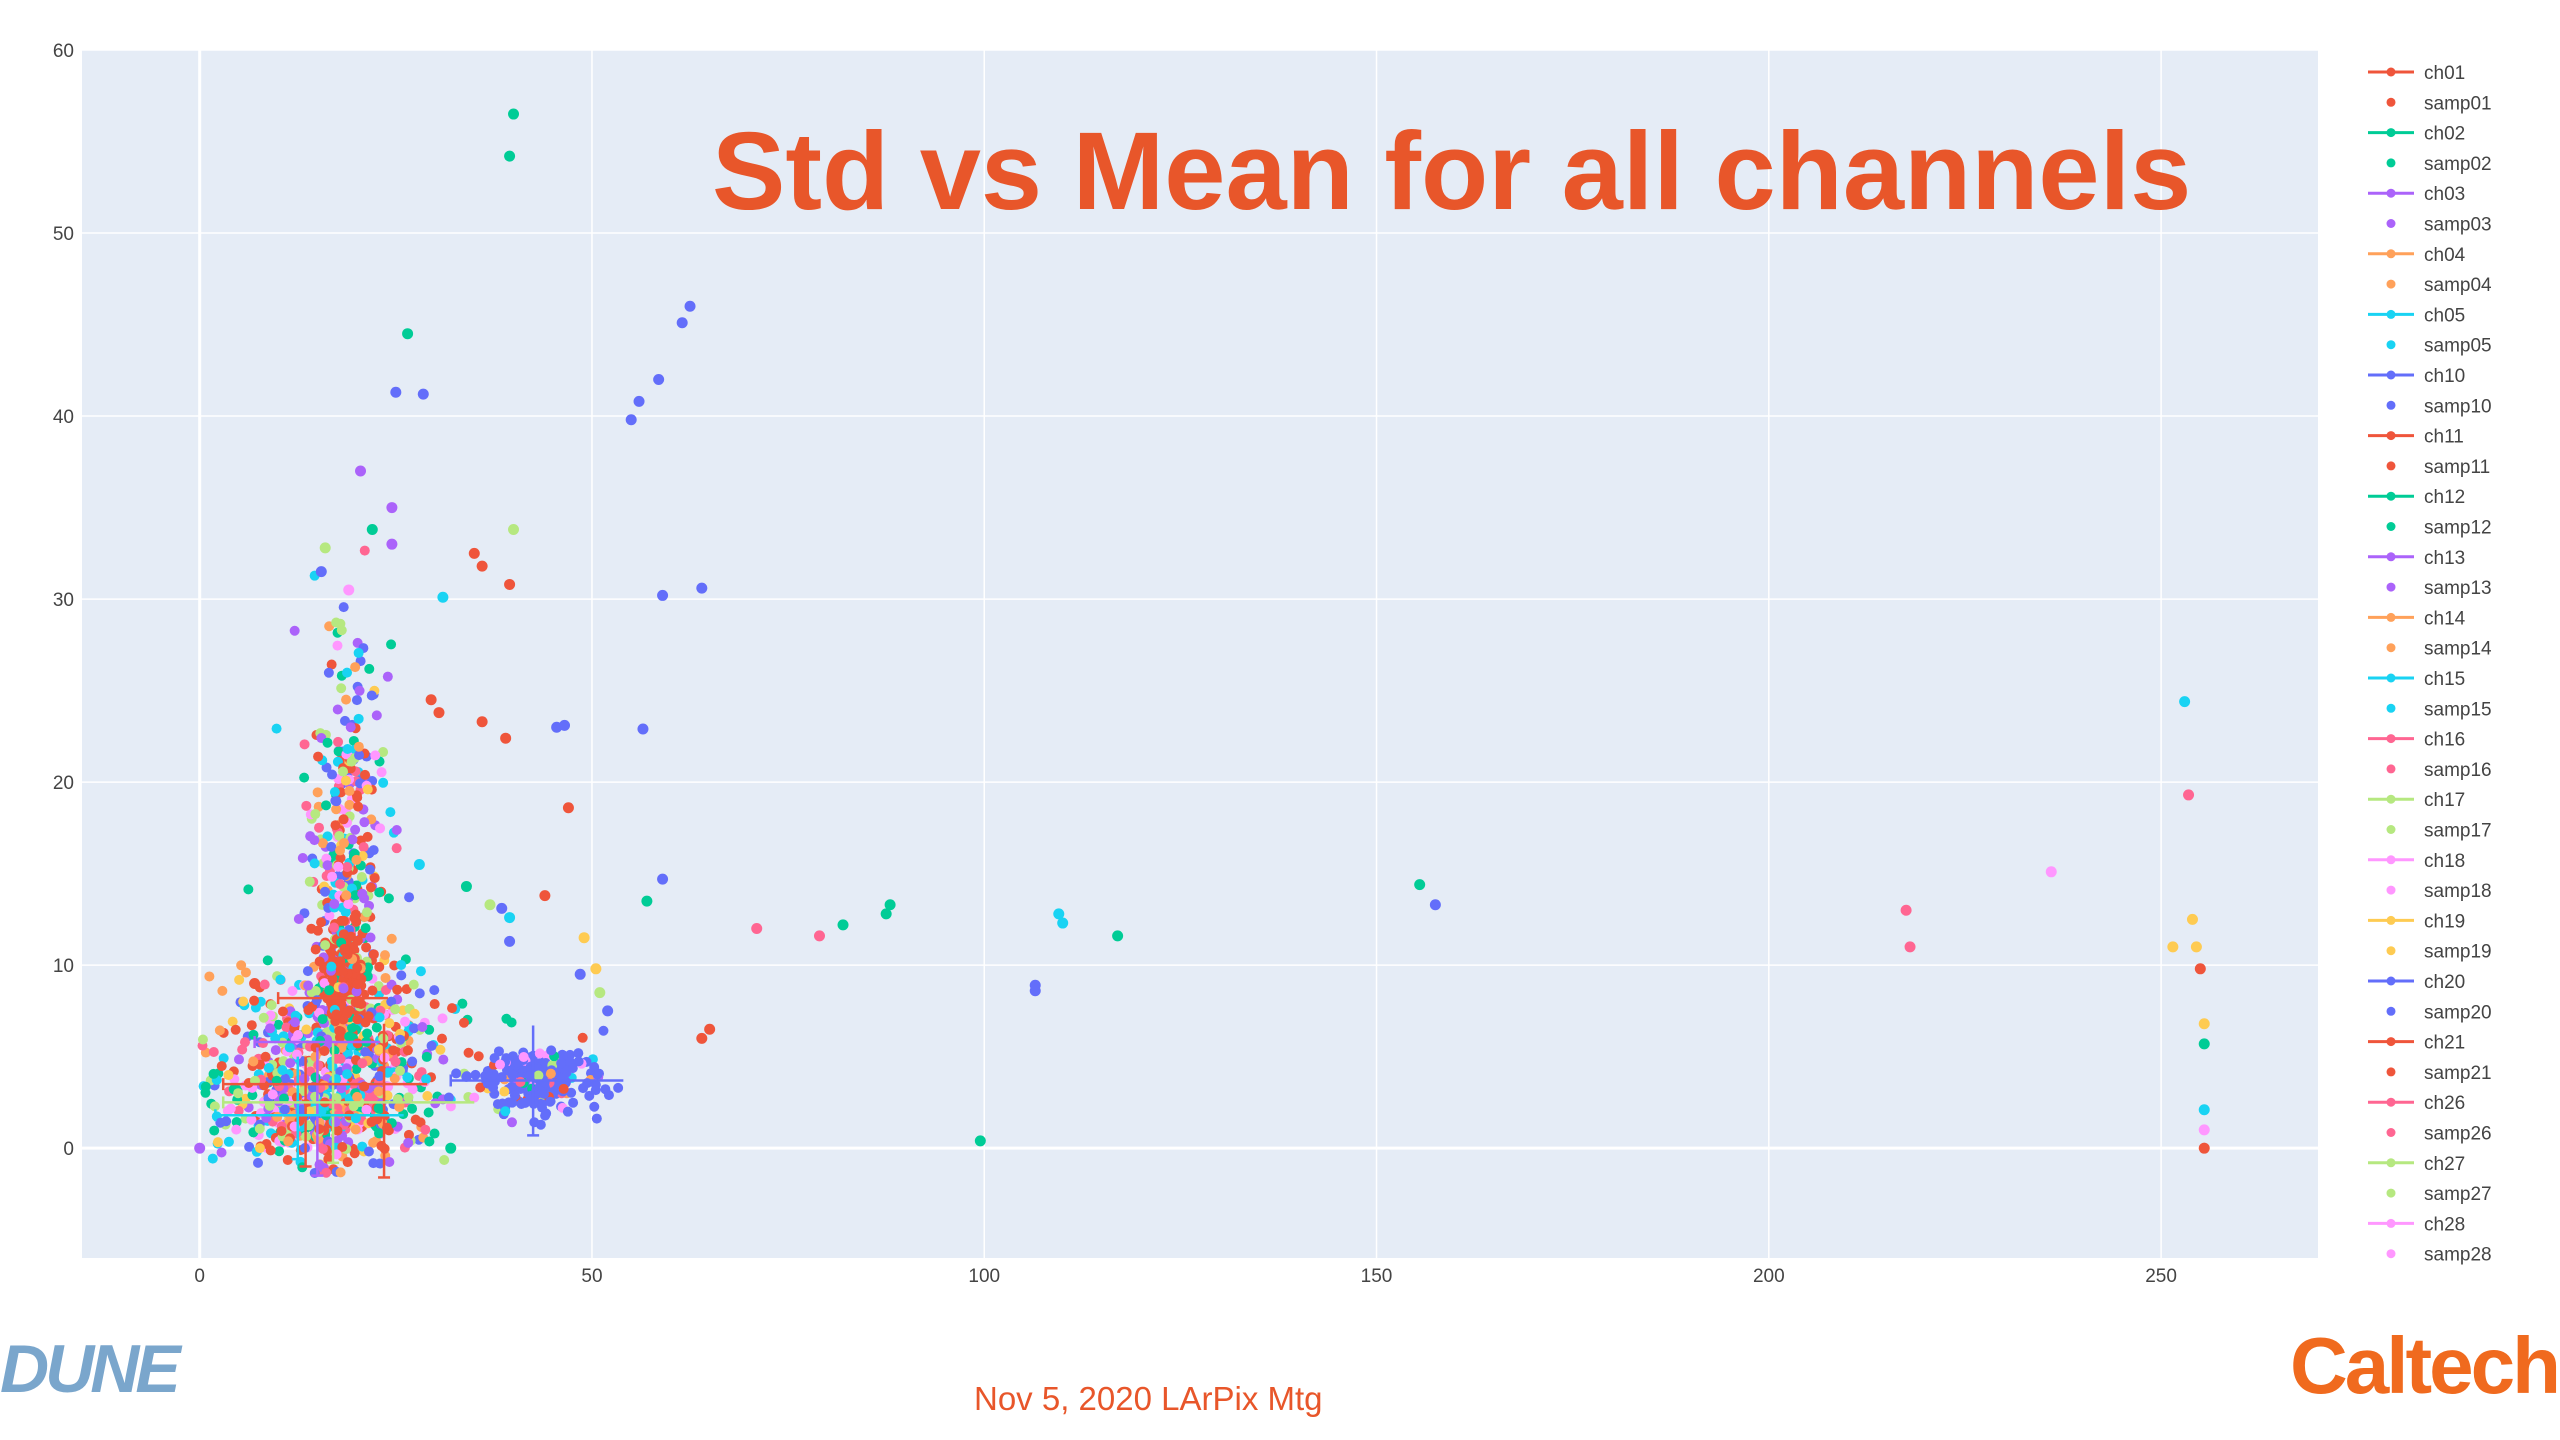 The height and width of the screenshot is (1440, 2560). Describe the element at coordinates (2417, 255) in the screenshot. I see `legend-item: ch04` at that location.